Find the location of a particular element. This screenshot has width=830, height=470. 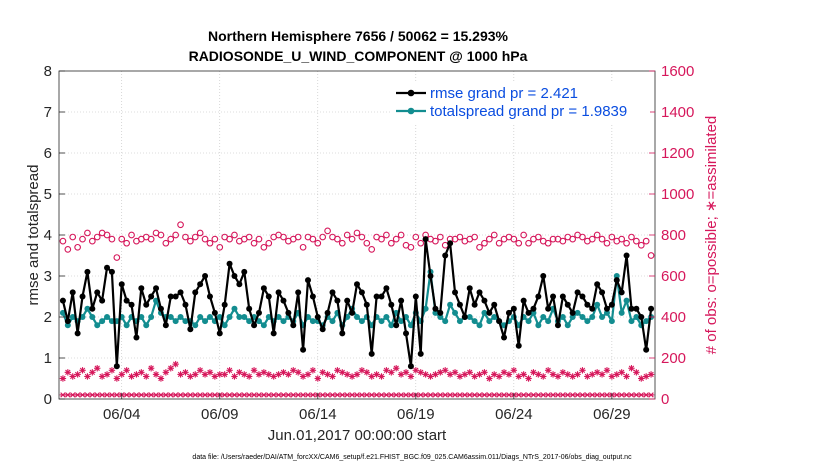

x-axis-label: Jun.01,2017 00:00:00 start is located at coordinates (357, 435).